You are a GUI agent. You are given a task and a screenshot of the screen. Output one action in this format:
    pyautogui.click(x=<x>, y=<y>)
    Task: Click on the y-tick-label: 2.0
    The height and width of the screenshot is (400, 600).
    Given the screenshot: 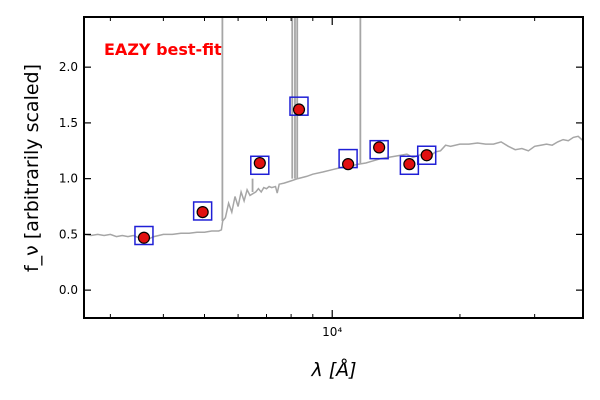 What is the action you would take?
    pyautogui.click(x=68, y=67)
    